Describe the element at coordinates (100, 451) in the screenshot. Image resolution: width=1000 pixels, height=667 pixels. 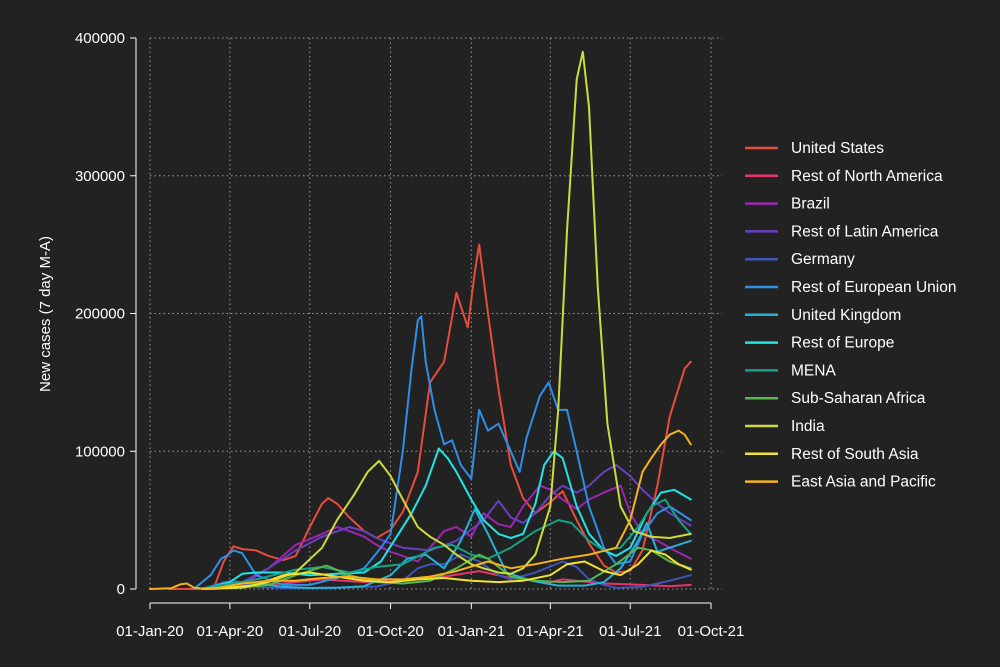
I see `y-tick-label: 100000` at that location.